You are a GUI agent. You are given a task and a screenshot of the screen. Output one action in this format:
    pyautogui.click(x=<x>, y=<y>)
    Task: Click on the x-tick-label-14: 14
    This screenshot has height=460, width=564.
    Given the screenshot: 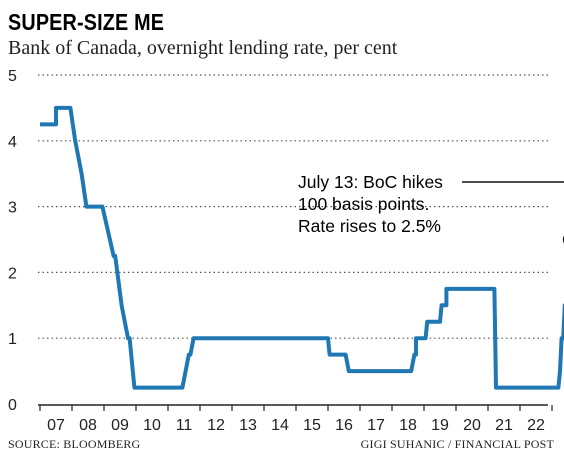 What is the action you would take?
    pyautogui.click(x=280, y=425)
    